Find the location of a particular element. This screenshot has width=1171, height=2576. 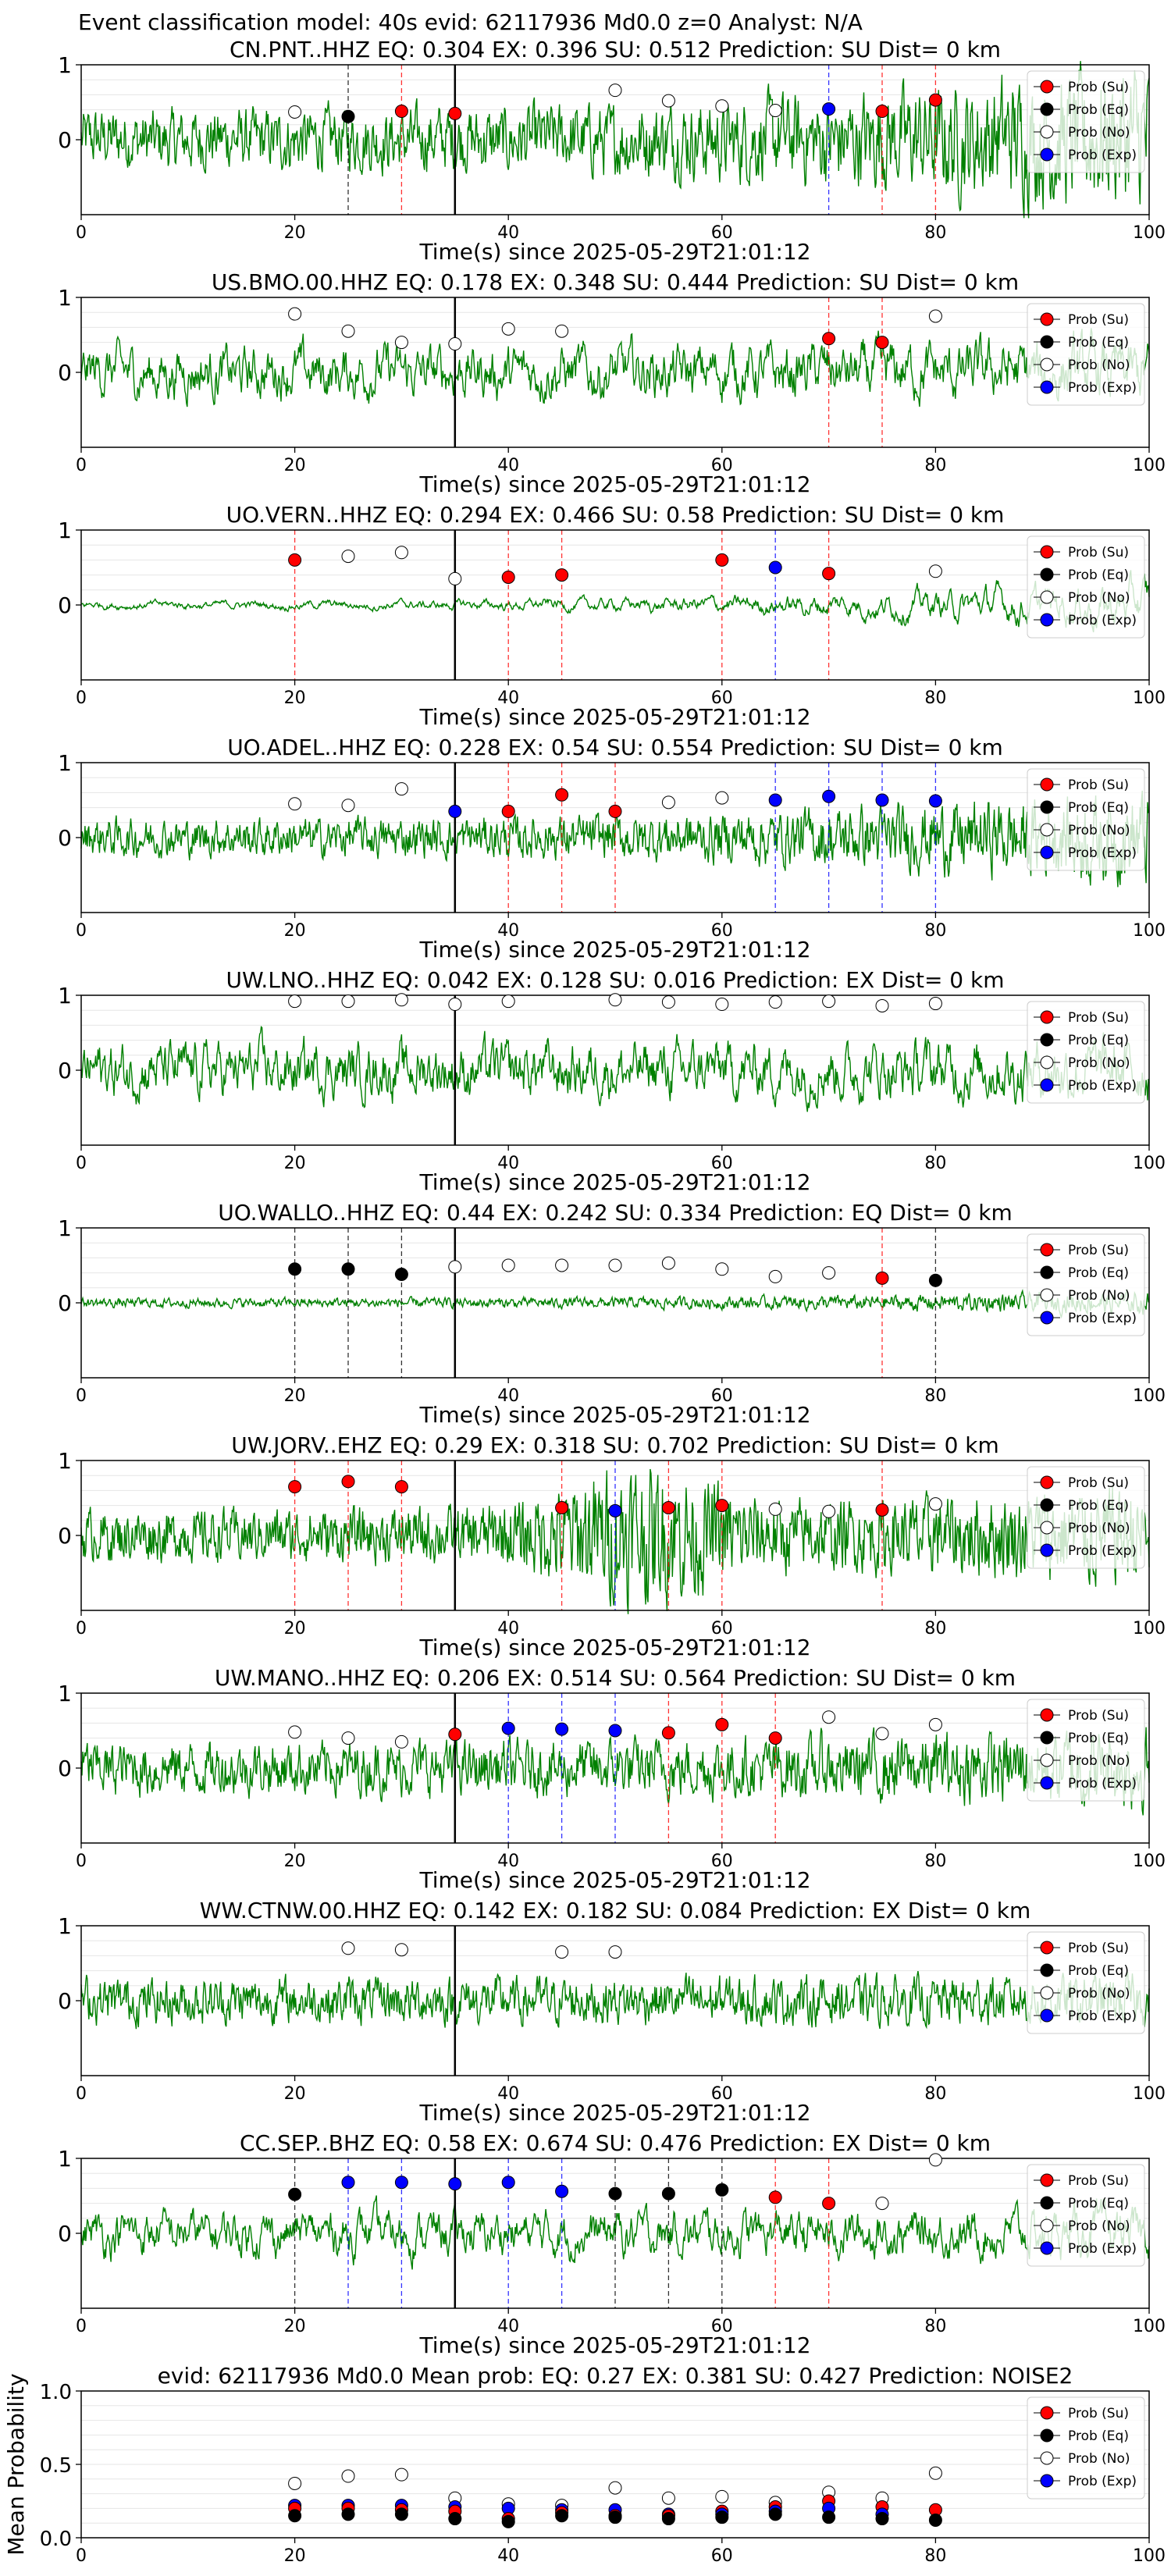

legend-marker-no is located at coordinates (1047, 830).